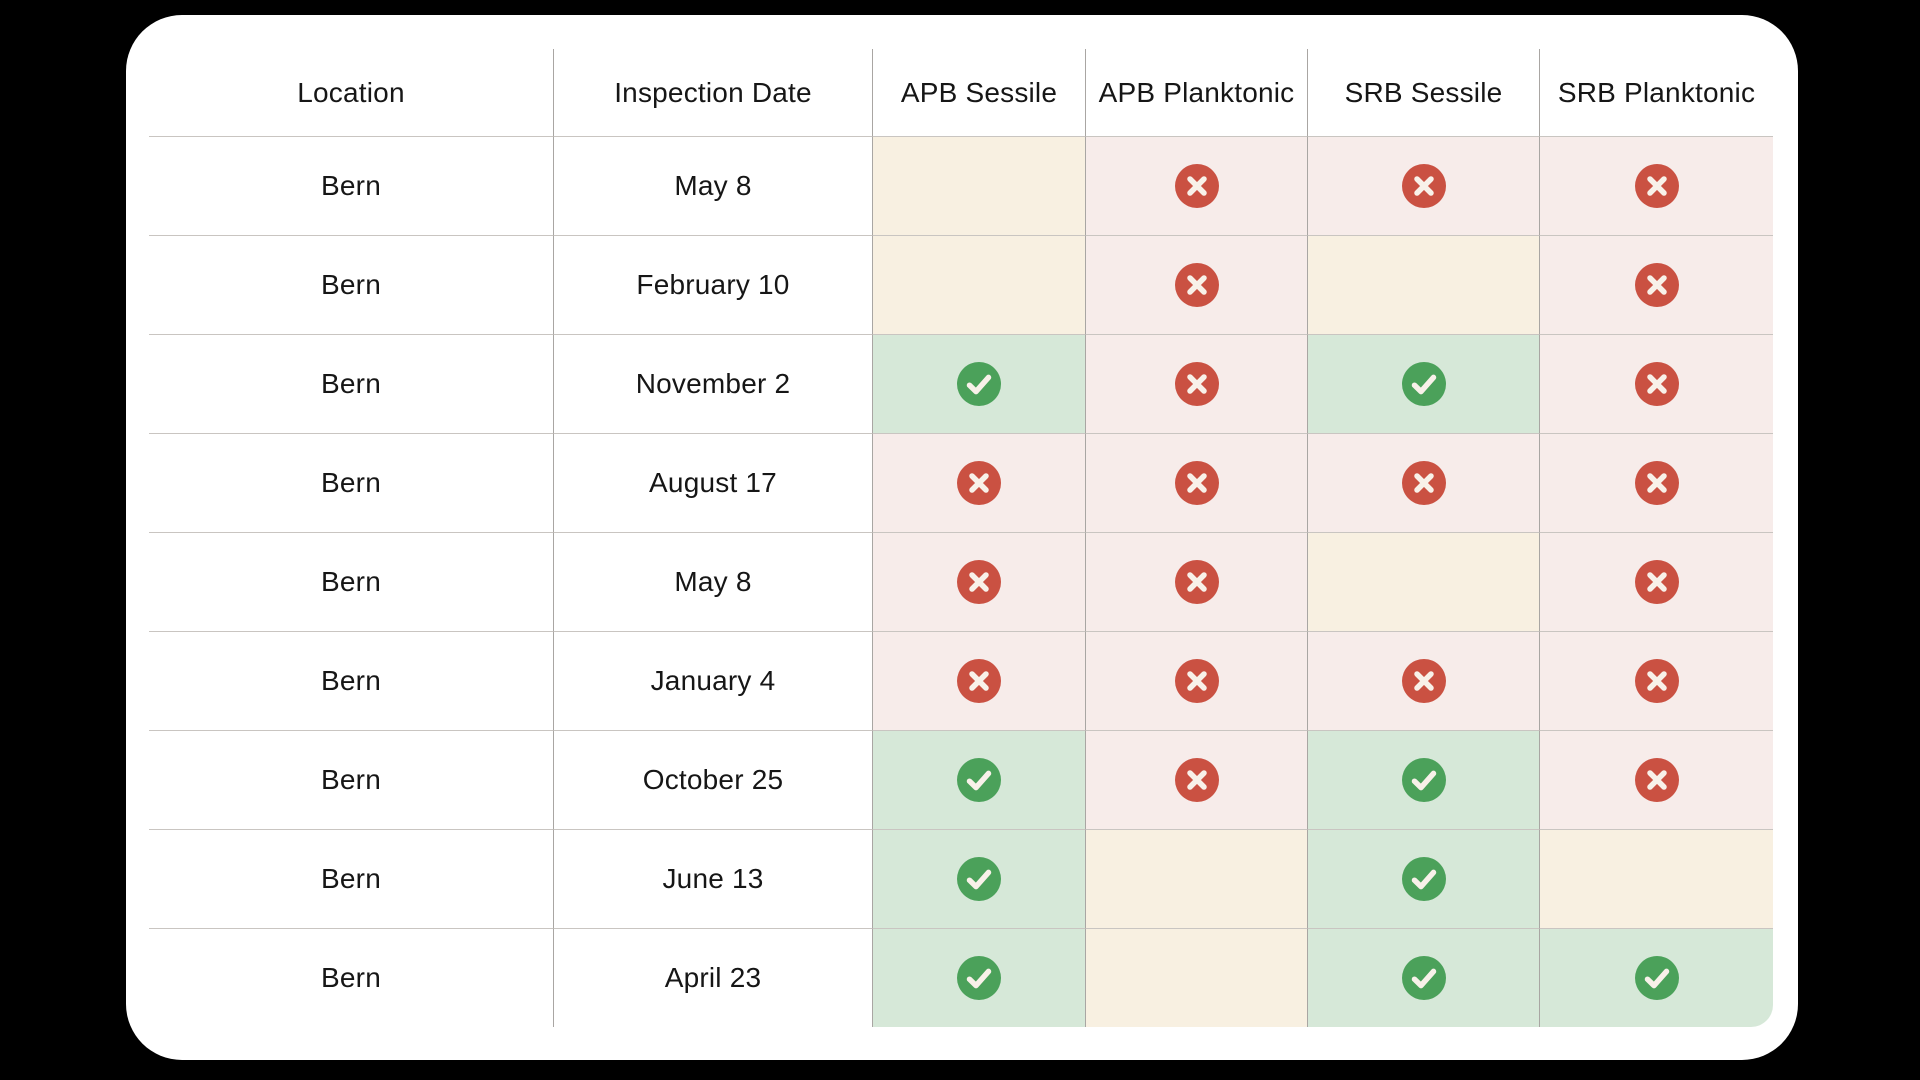 This screenshot has width=1920, height=1080. I want to click on column-header-location: Location, so click(351, 92).